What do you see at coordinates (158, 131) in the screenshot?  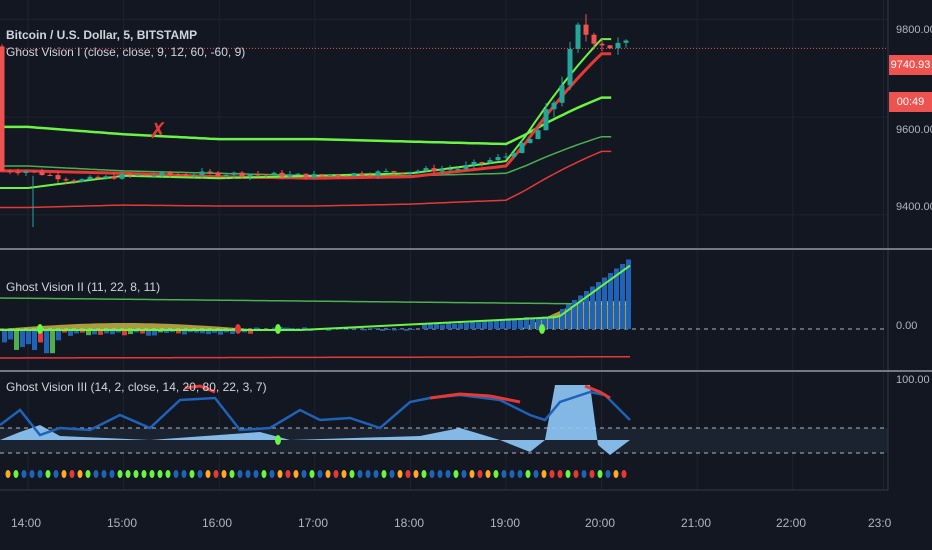 I see `x-marker-icon: ✗` at bounding box center [158, 131].